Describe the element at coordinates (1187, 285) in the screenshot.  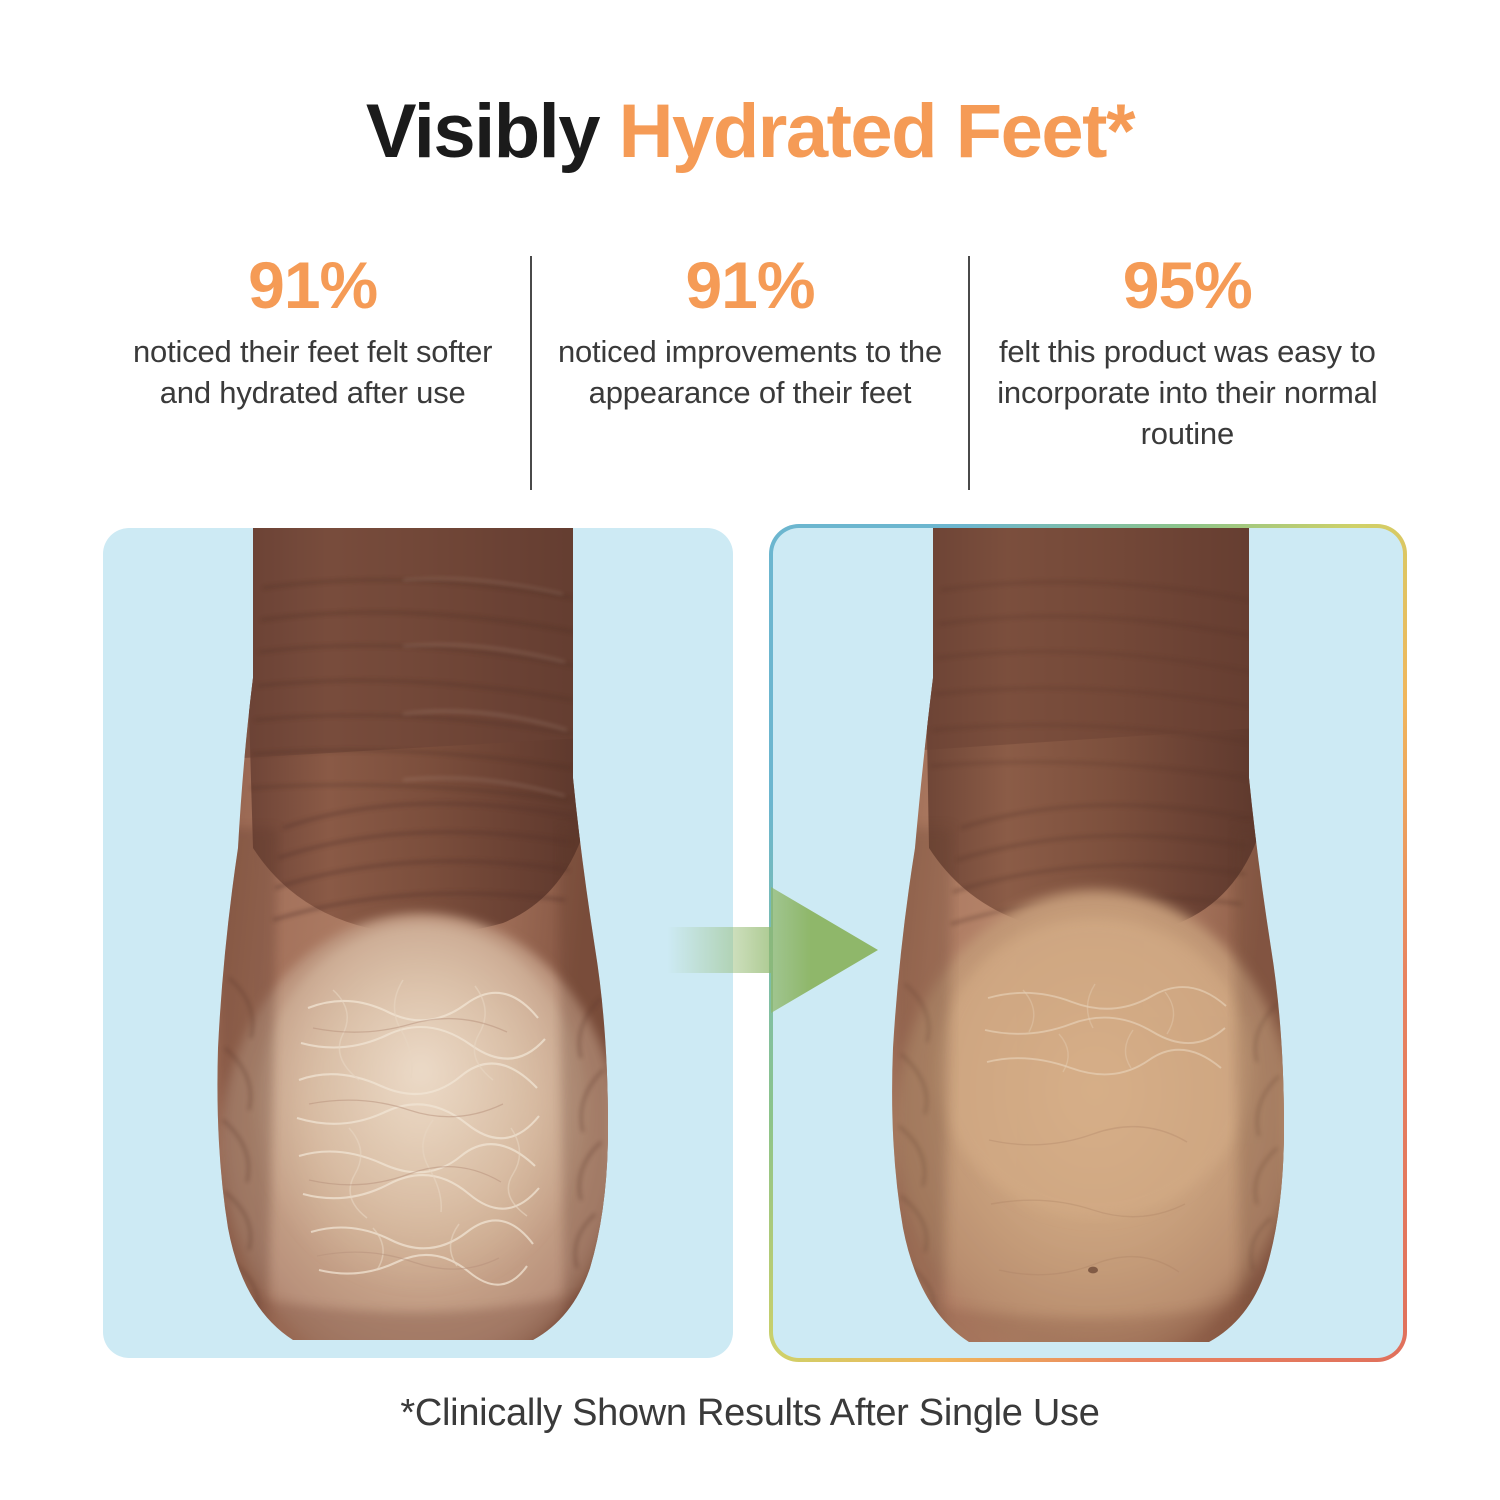
I see `stat-value-3: 95%` at that location.